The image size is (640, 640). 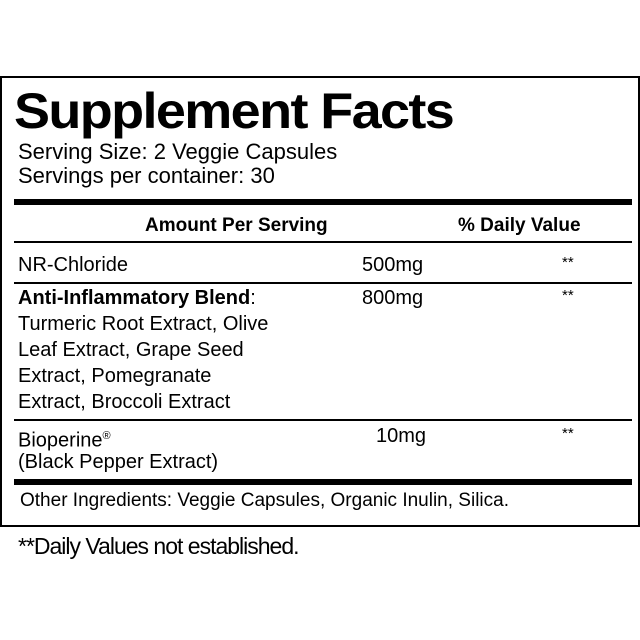 I want to click on blend-detail: Extract, Broccoli Extract, so click(x=124, y=402).